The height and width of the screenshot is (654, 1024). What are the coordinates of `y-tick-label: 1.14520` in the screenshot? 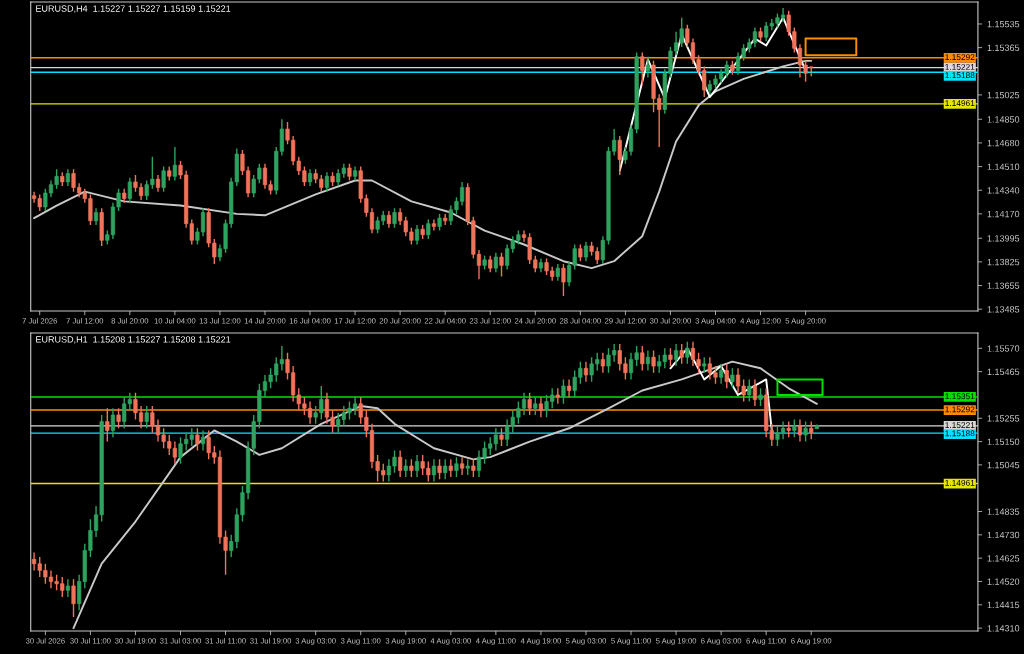 It's located at (1003, 581).